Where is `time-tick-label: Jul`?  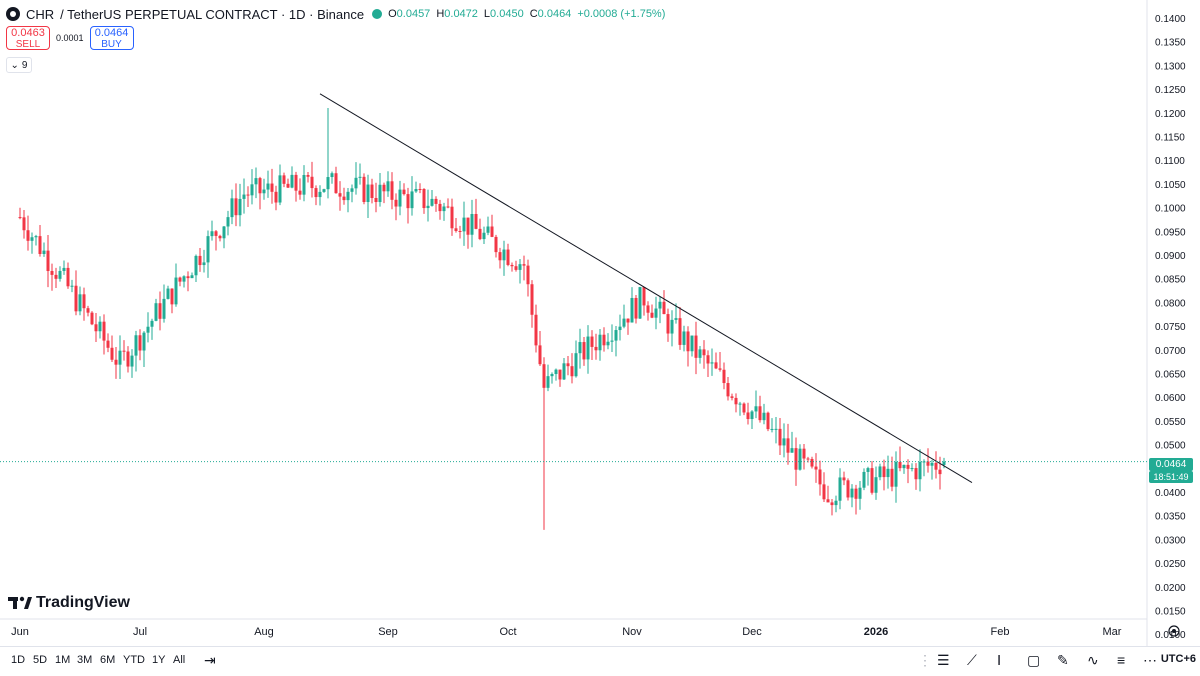 time-tick-label: Jul is located at coordinates (140, 632).